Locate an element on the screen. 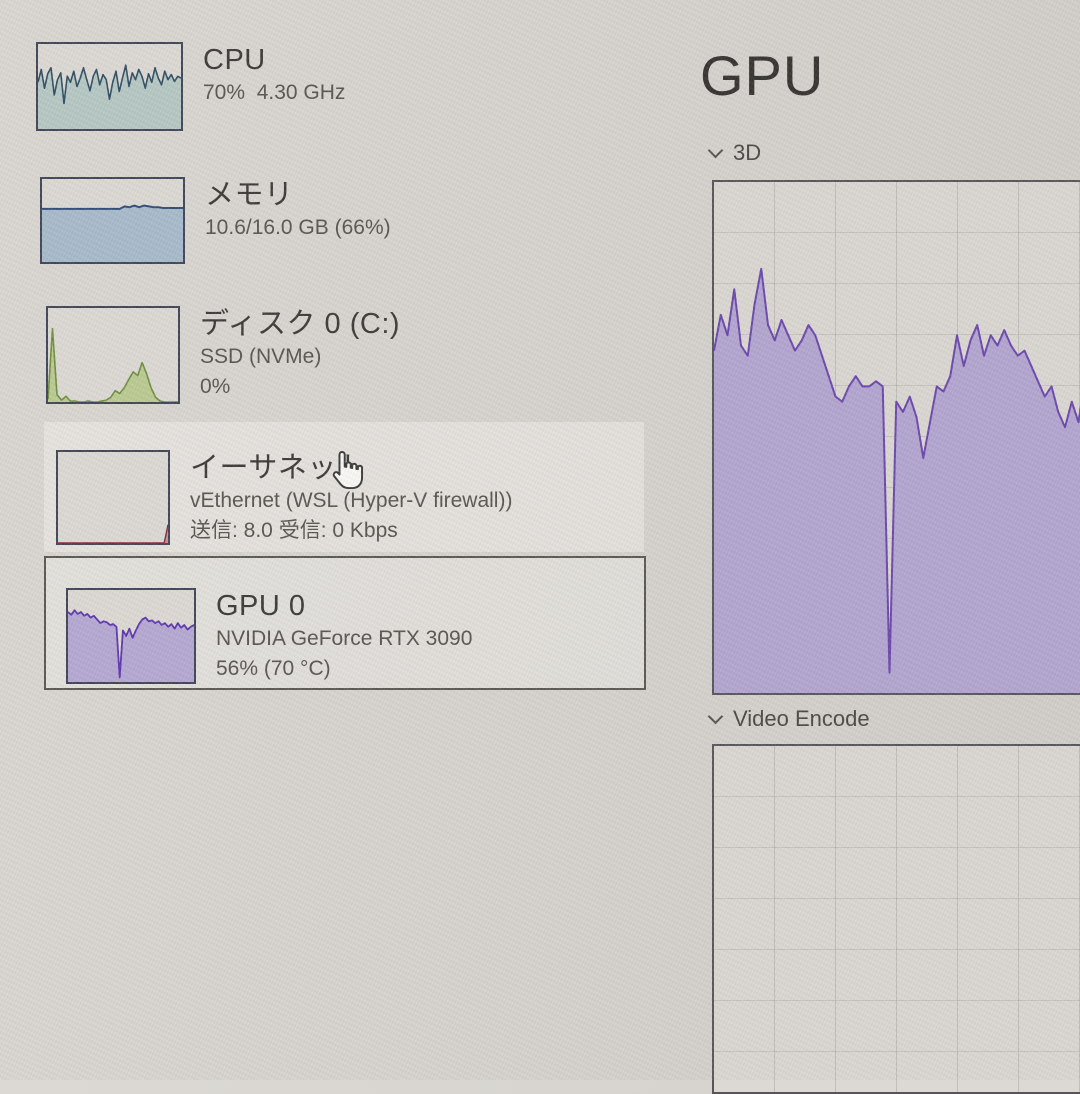 This screenshot has height=1094, width=1080. section-3d-label: 3D is located at coordinates (747, 152).